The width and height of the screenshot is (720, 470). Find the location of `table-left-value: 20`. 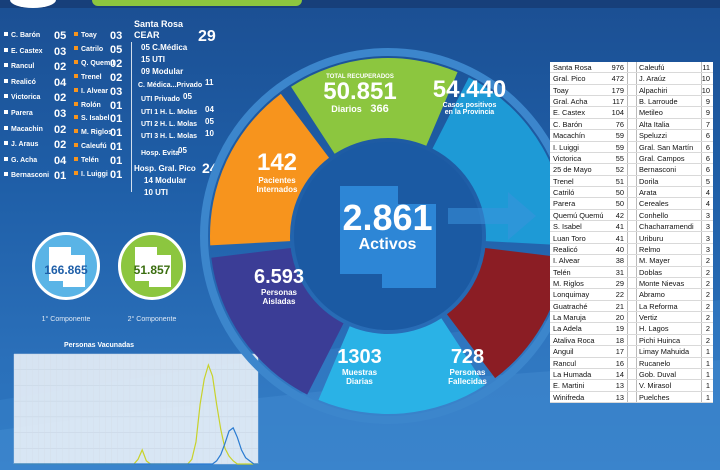

table-left-value: 20 is located at coordinates (619, 318).